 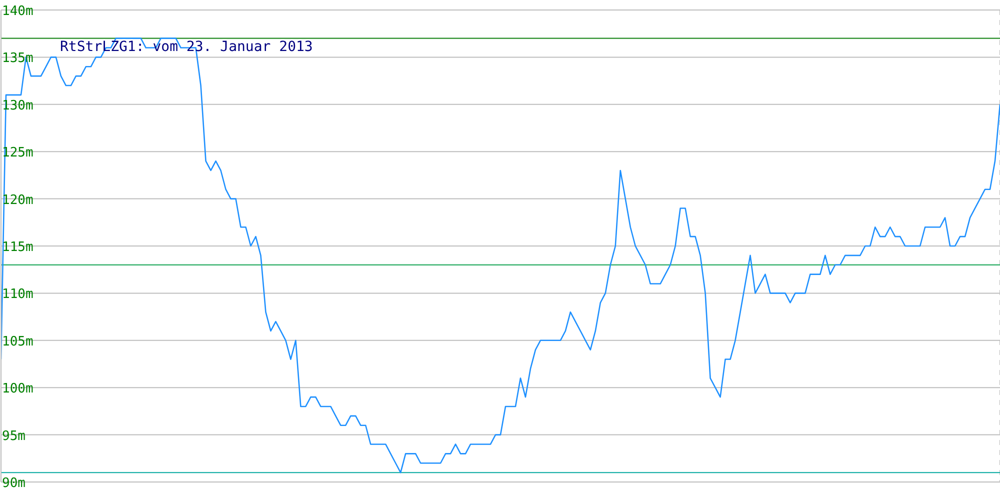 What do you see at coordinates (18, 342) in the screenshot?
I see `y-tick-label: 105m` at bounding box center [18, 342].